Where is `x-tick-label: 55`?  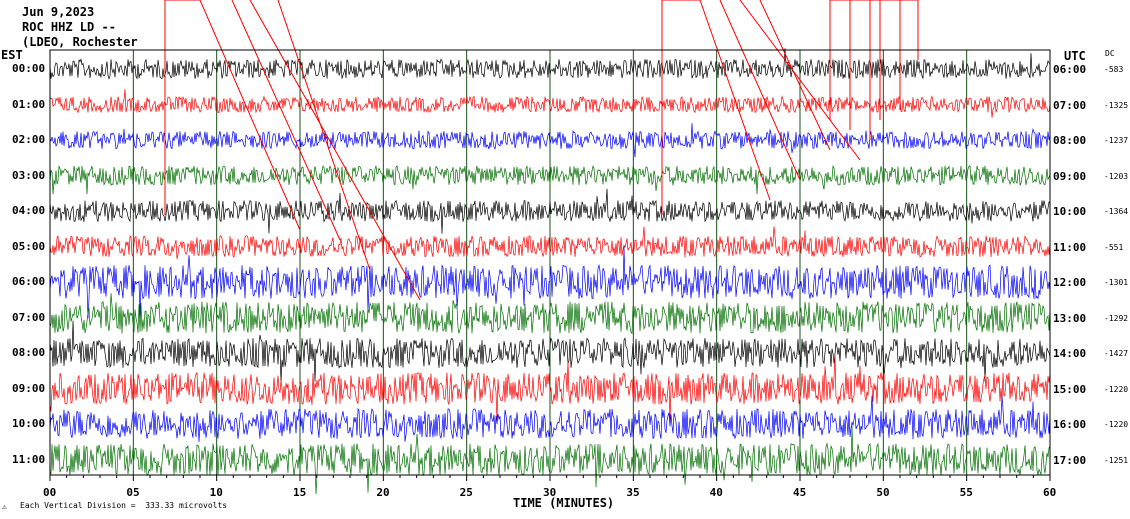 x-tick-label: 55 is located at coordinates (966, 492).